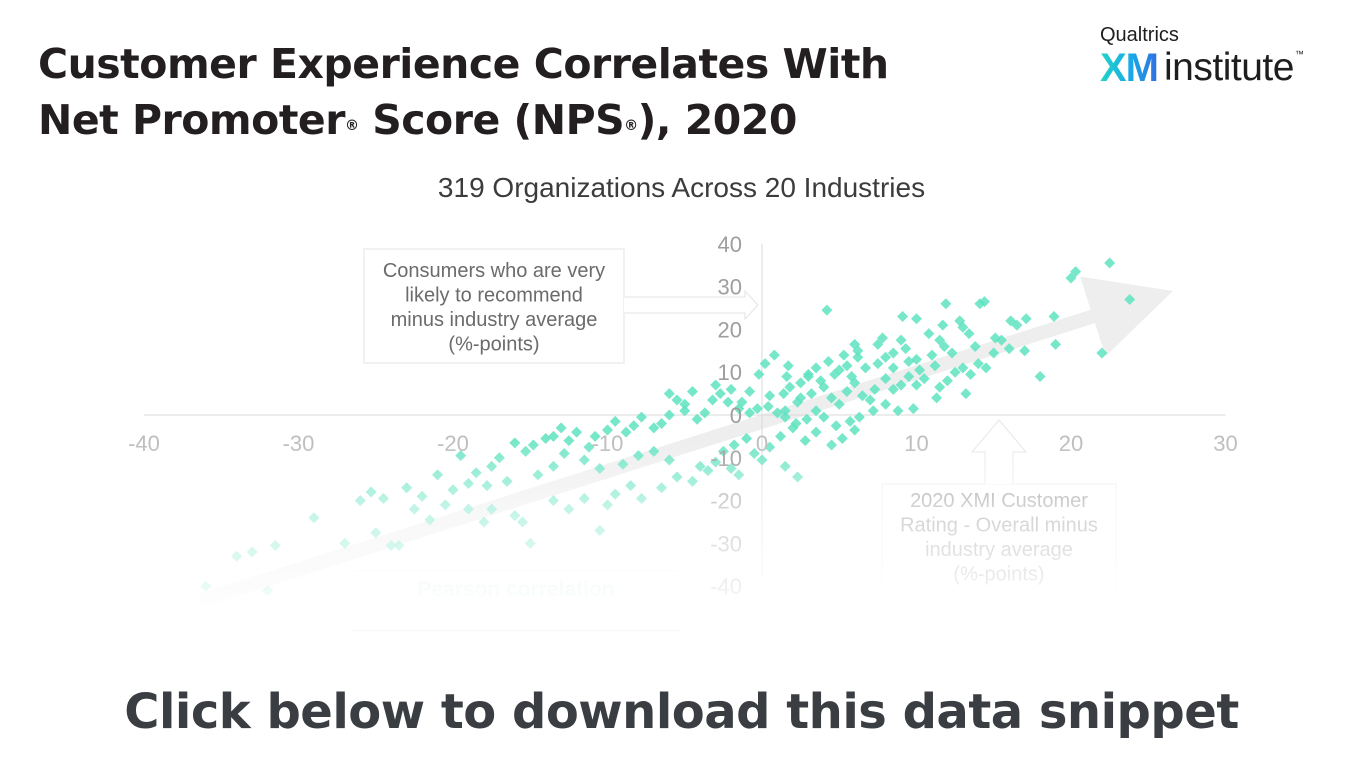 This screenshot has width=1363, height=767. Describe the element at coordinates (494, 271) in the screenshot. I see `y-label-line: Consumers who are very` at that location.